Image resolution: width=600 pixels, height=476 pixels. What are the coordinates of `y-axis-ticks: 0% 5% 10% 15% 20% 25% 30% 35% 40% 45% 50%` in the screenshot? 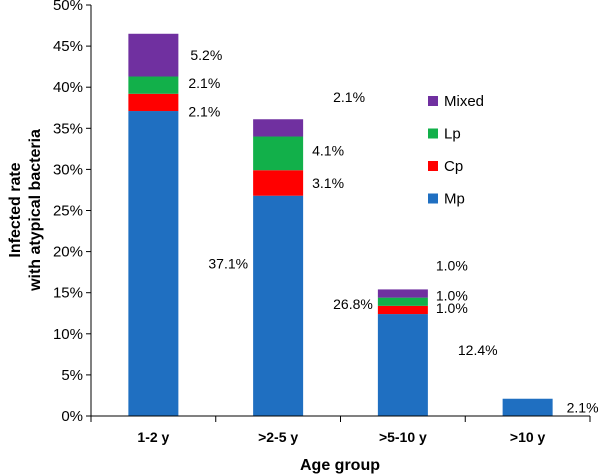 It's located at (72, 212).